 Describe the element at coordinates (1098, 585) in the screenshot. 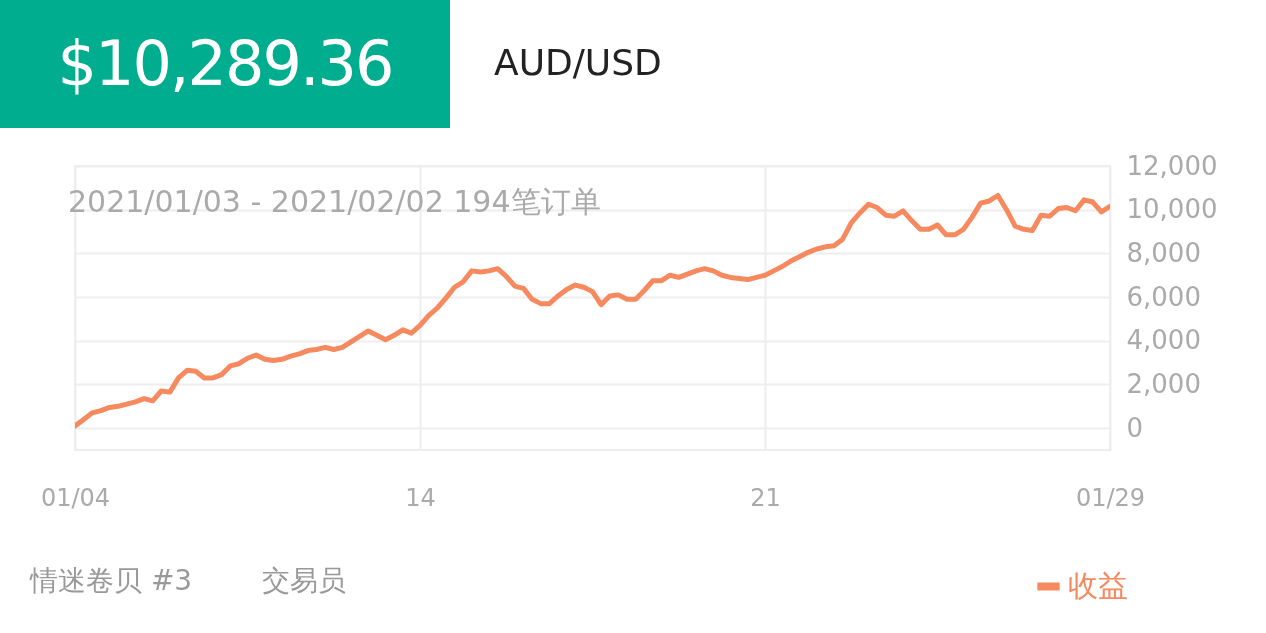

I see `legend-label: 收益` at that location.